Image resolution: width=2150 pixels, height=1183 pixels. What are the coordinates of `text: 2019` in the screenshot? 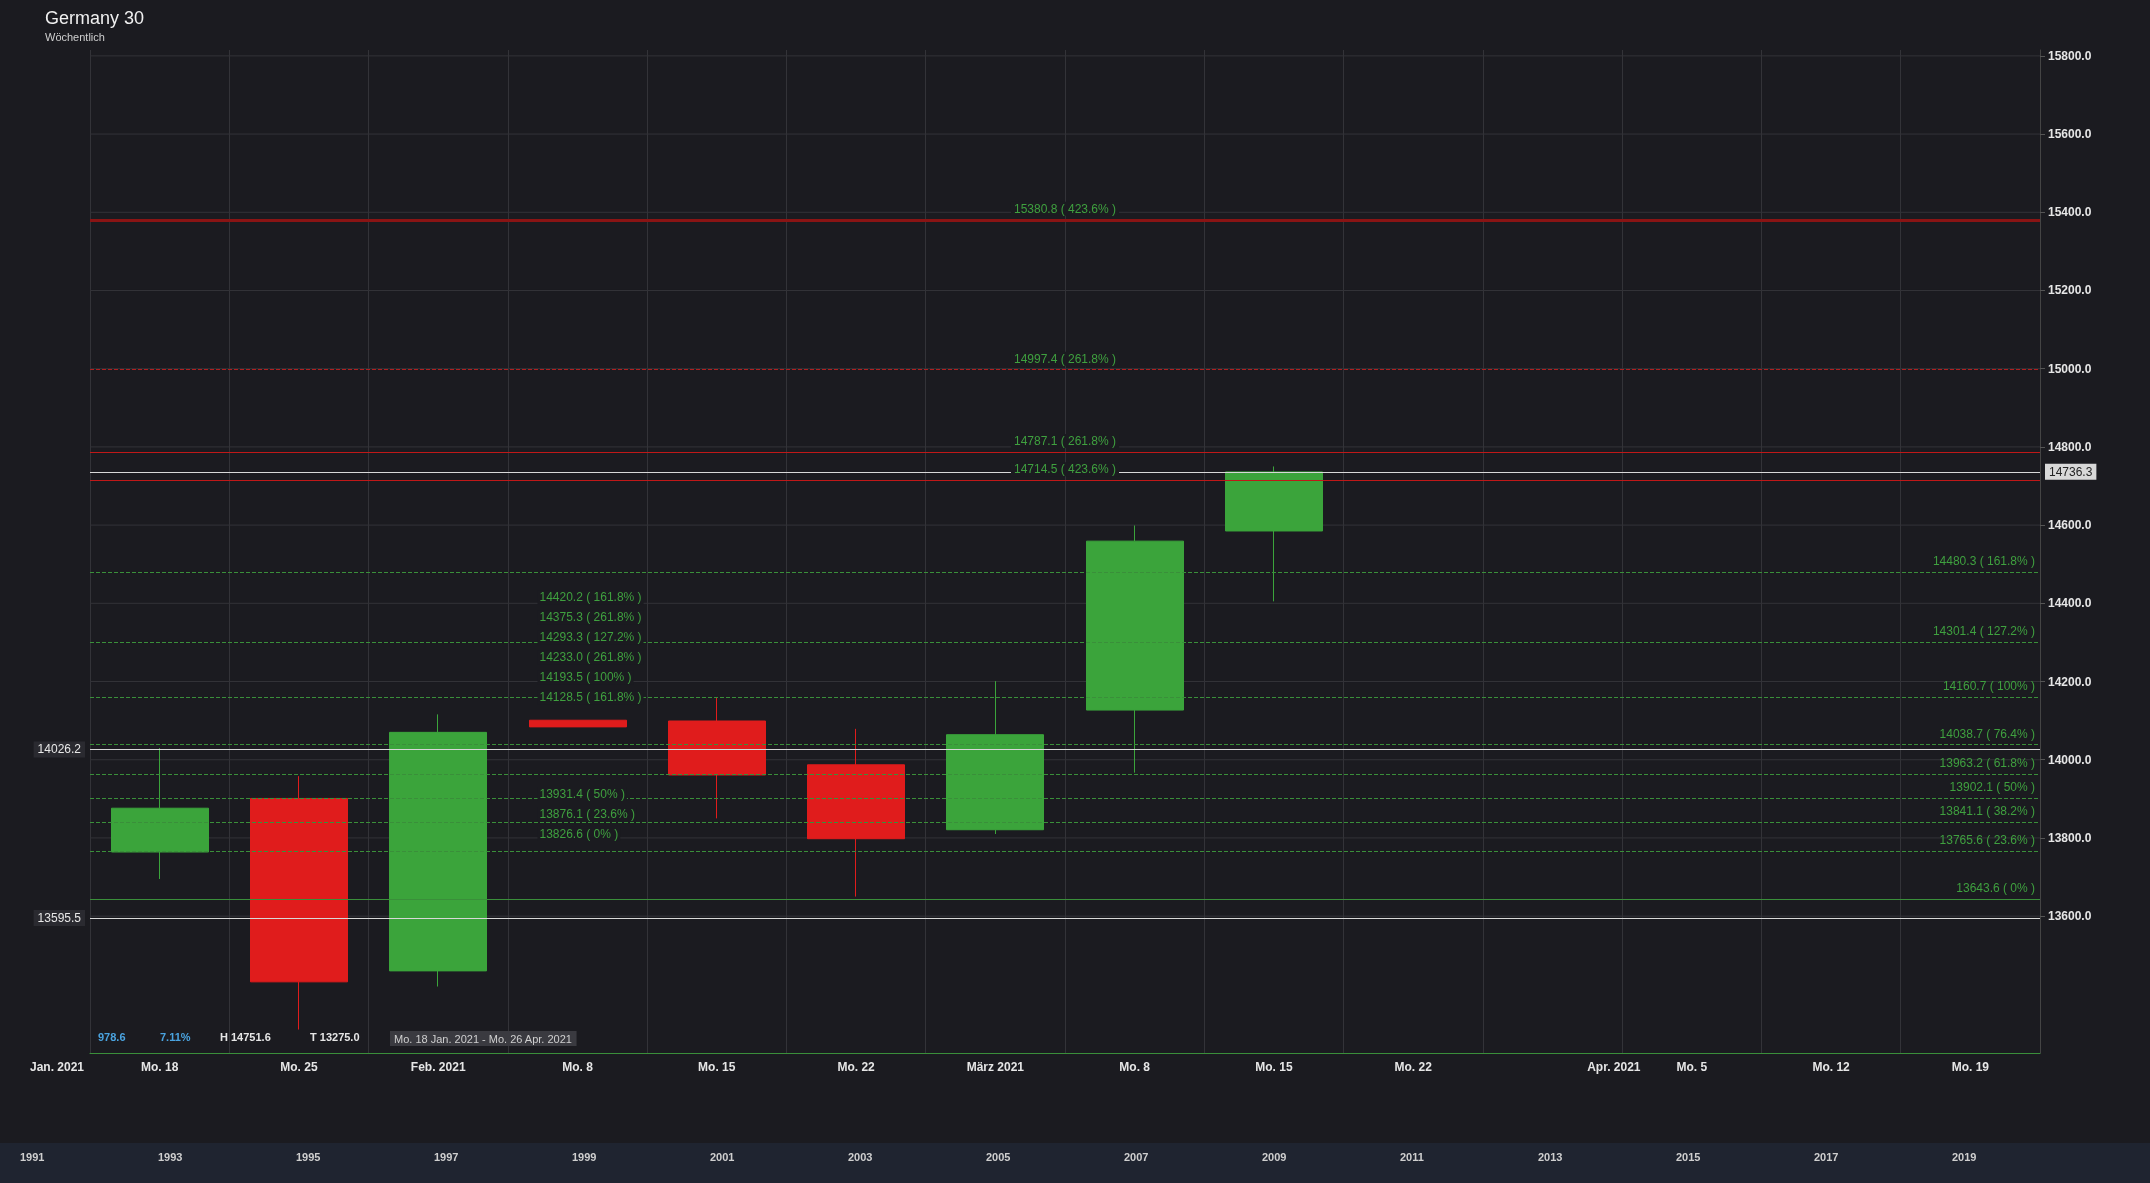 It's located at (1964, 1156).